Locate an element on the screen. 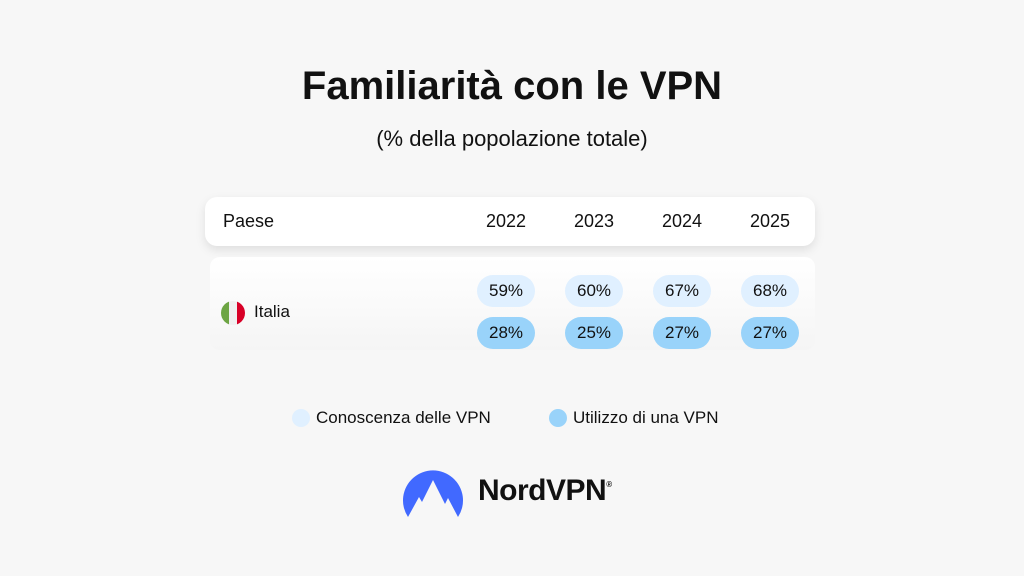 This screenshot has width=1024, height=576. table-header: Paese 2022 2023 2024 2025 is located at coordinates (510, 221).